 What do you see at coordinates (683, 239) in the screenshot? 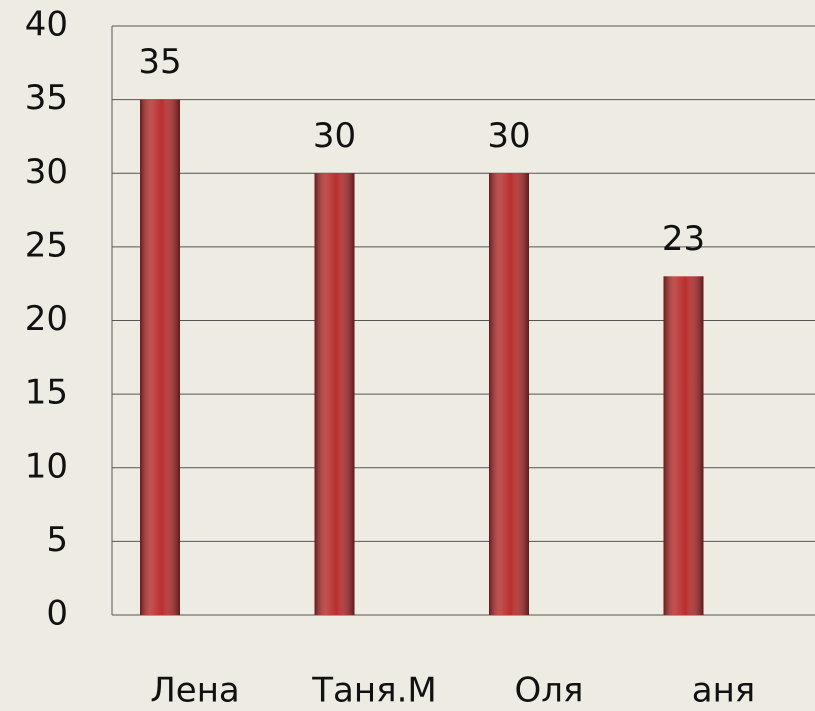
I see `data-label: 23` at bounding box center [683, 239].